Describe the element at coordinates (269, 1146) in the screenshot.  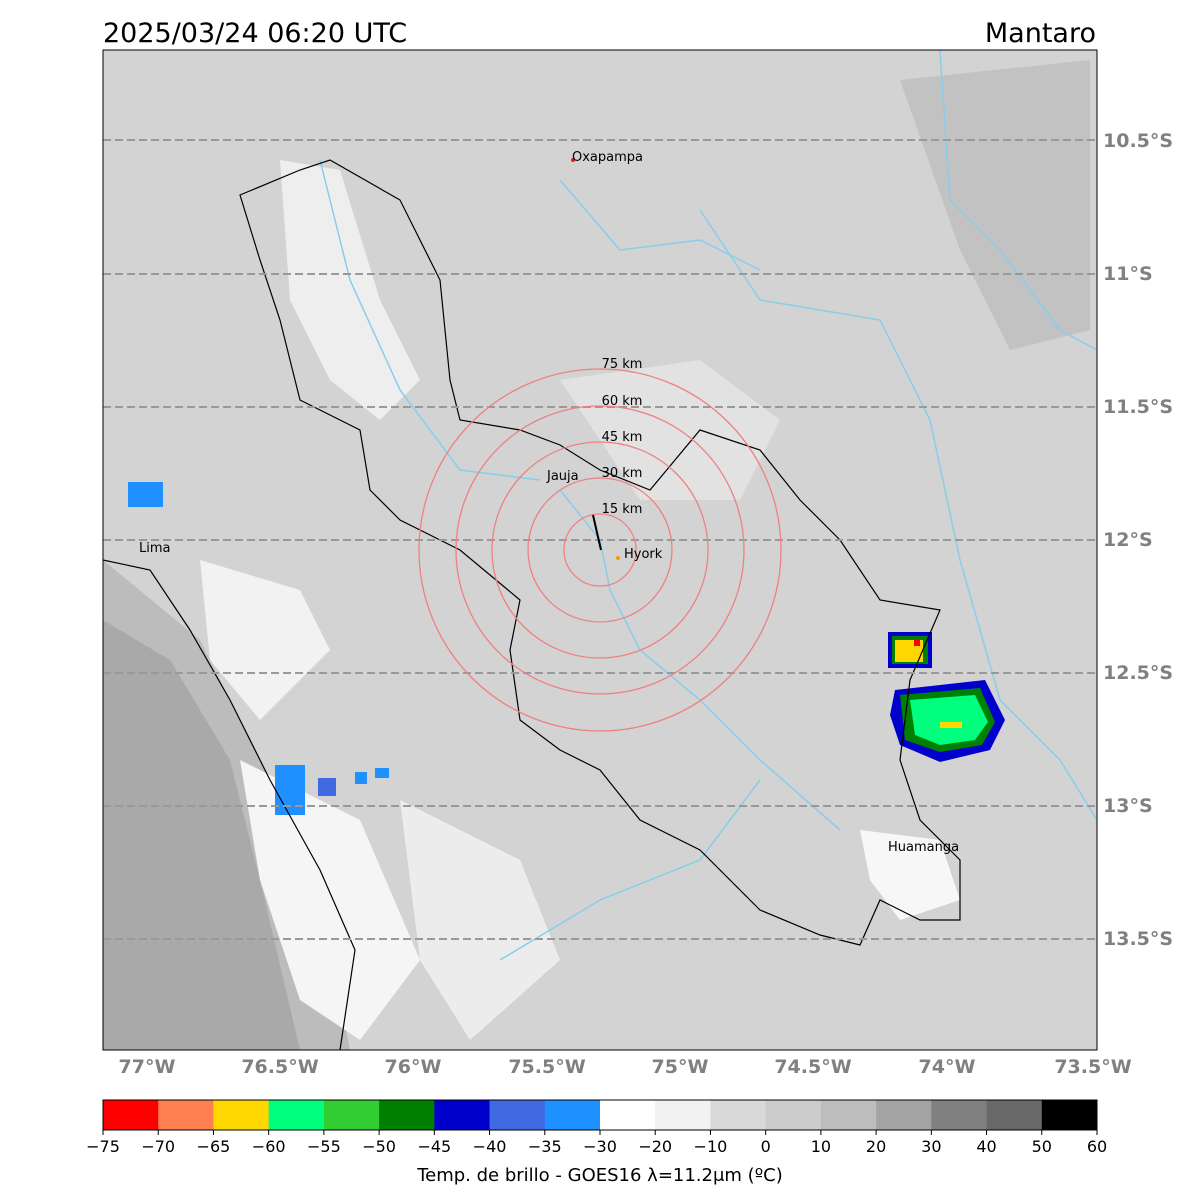
I see `colorbar-tick-label: −60` at that location.